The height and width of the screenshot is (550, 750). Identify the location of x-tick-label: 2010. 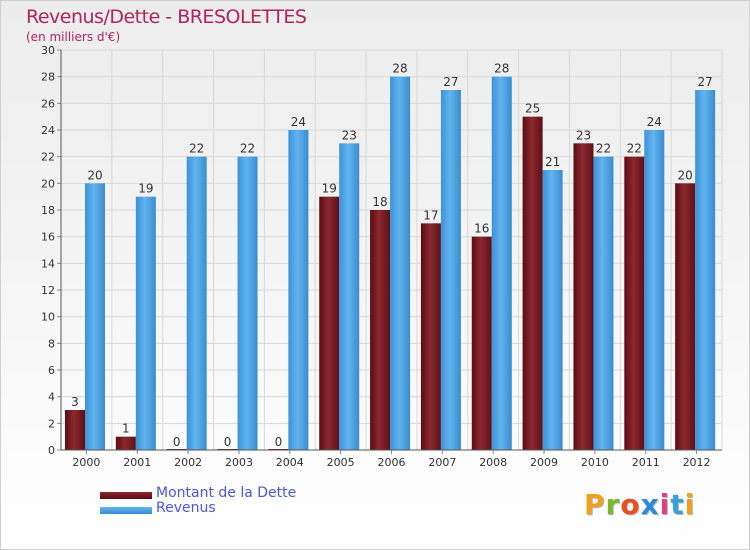
(595, 462).